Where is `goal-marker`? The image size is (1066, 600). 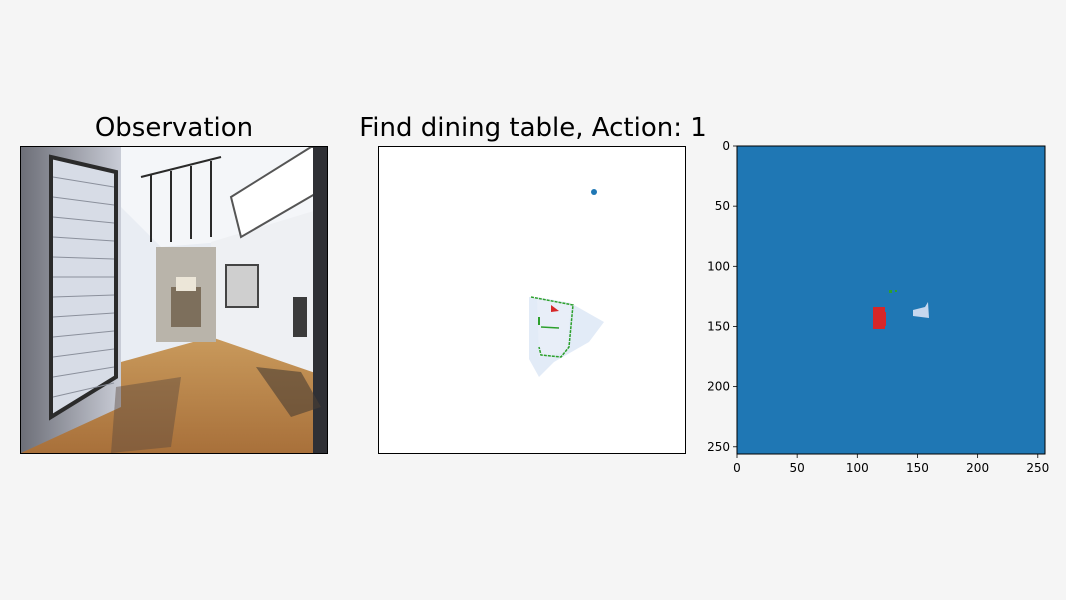 goal-marker is located at coordinates (594, 192).